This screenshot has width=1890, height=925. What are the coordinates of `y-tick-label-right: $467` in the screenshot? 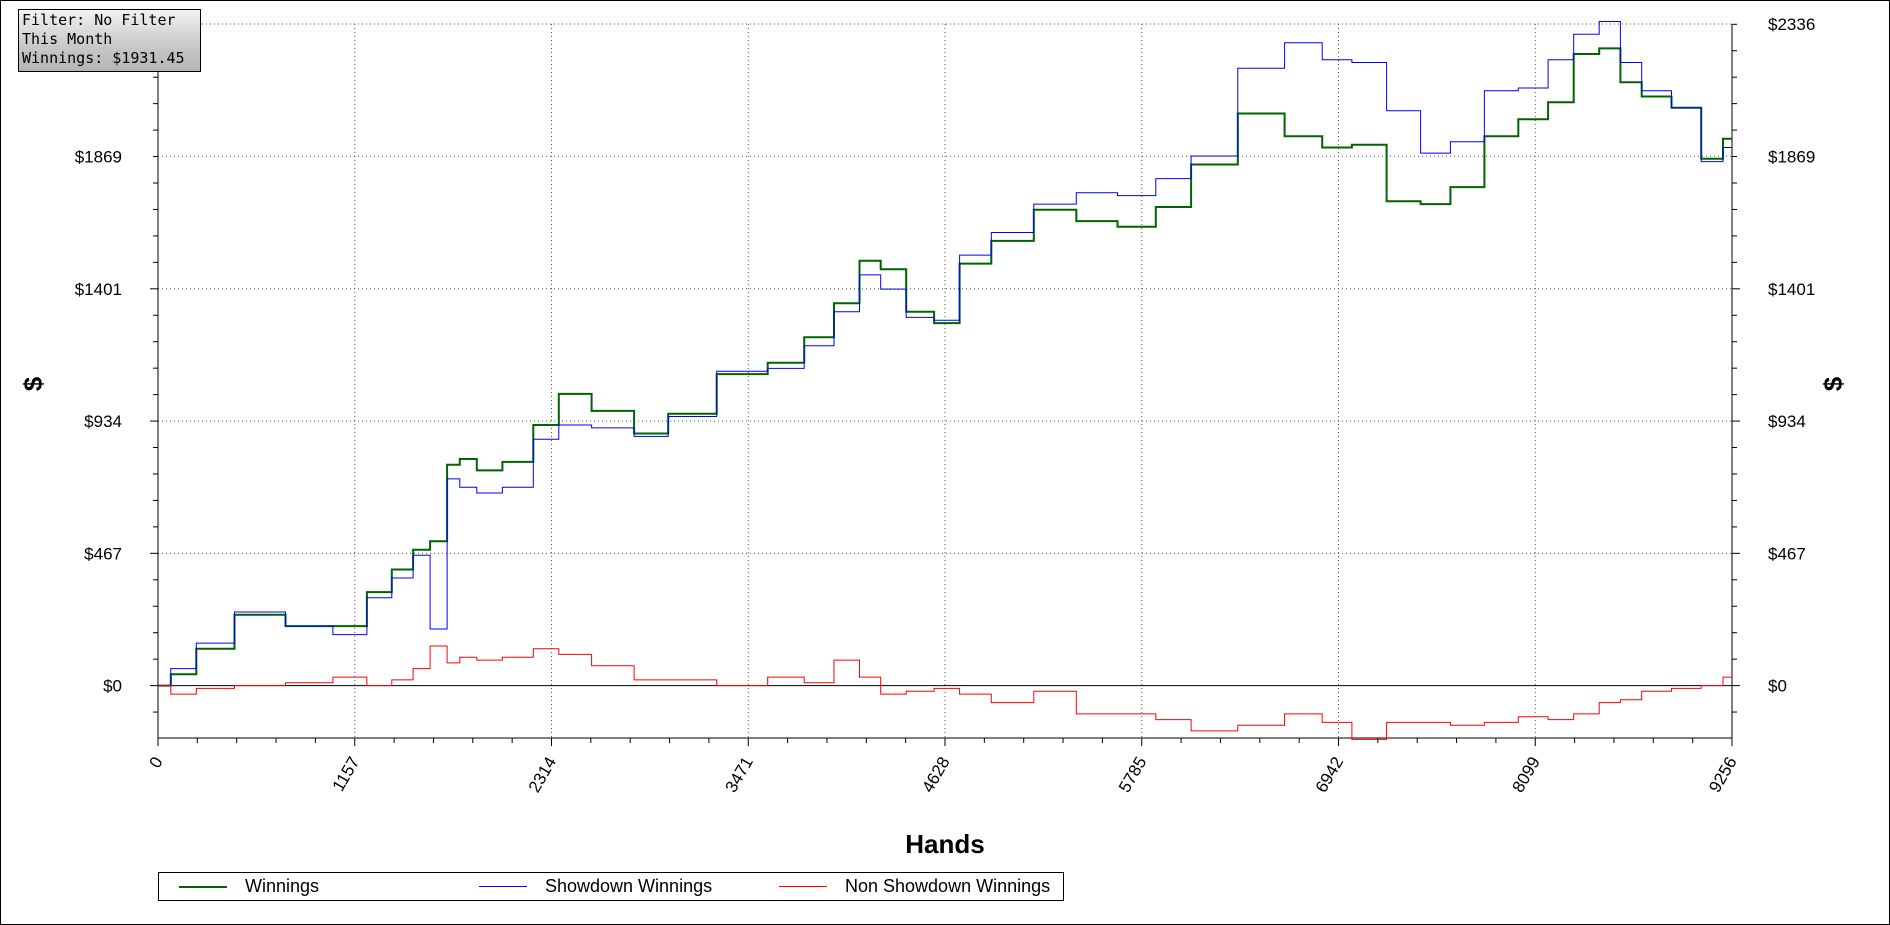 It's located at (1787, 553).